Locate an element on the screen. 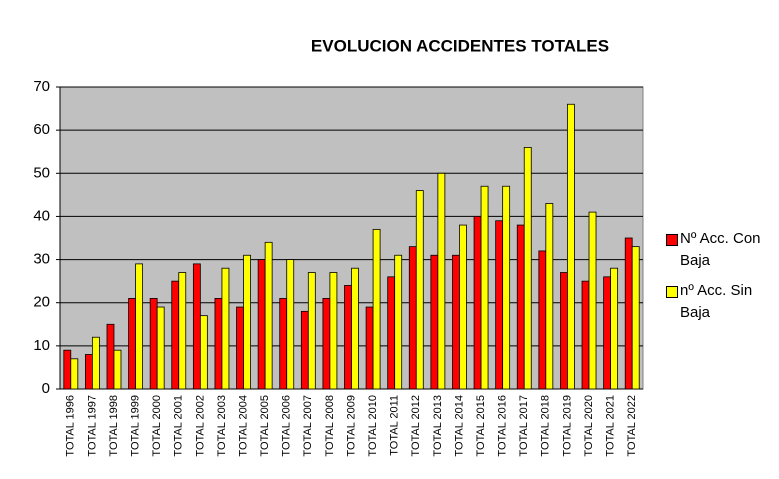  x-tick-label: TOTAL 2000 is located at coordinates (157, 426).